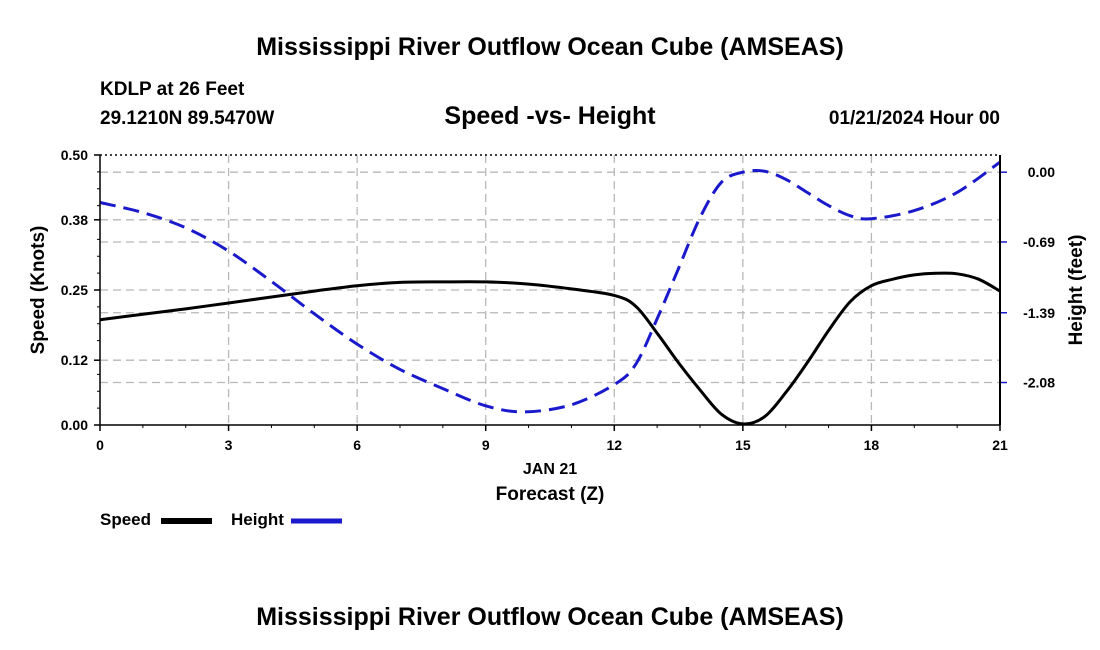  What do you see at coordinates (1039, 383) in the screenshot?
I see `y2-tick-label: -2.08` at bounding box center [1039, 383].